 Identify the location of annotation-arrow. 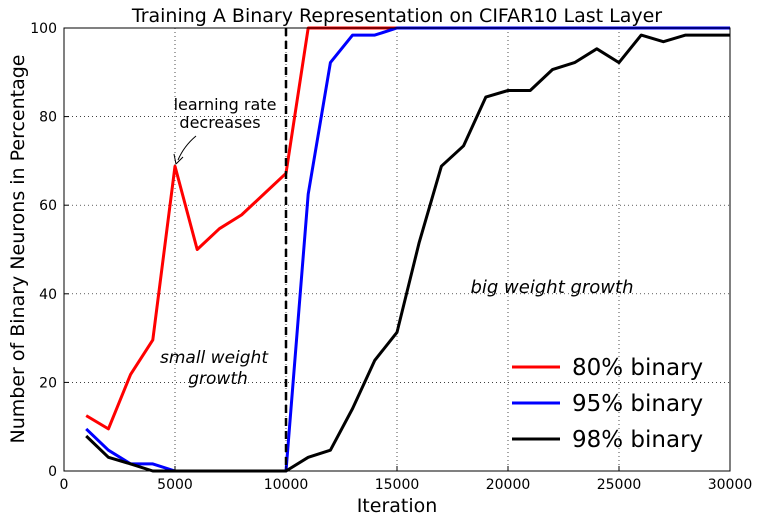
(187, 148).